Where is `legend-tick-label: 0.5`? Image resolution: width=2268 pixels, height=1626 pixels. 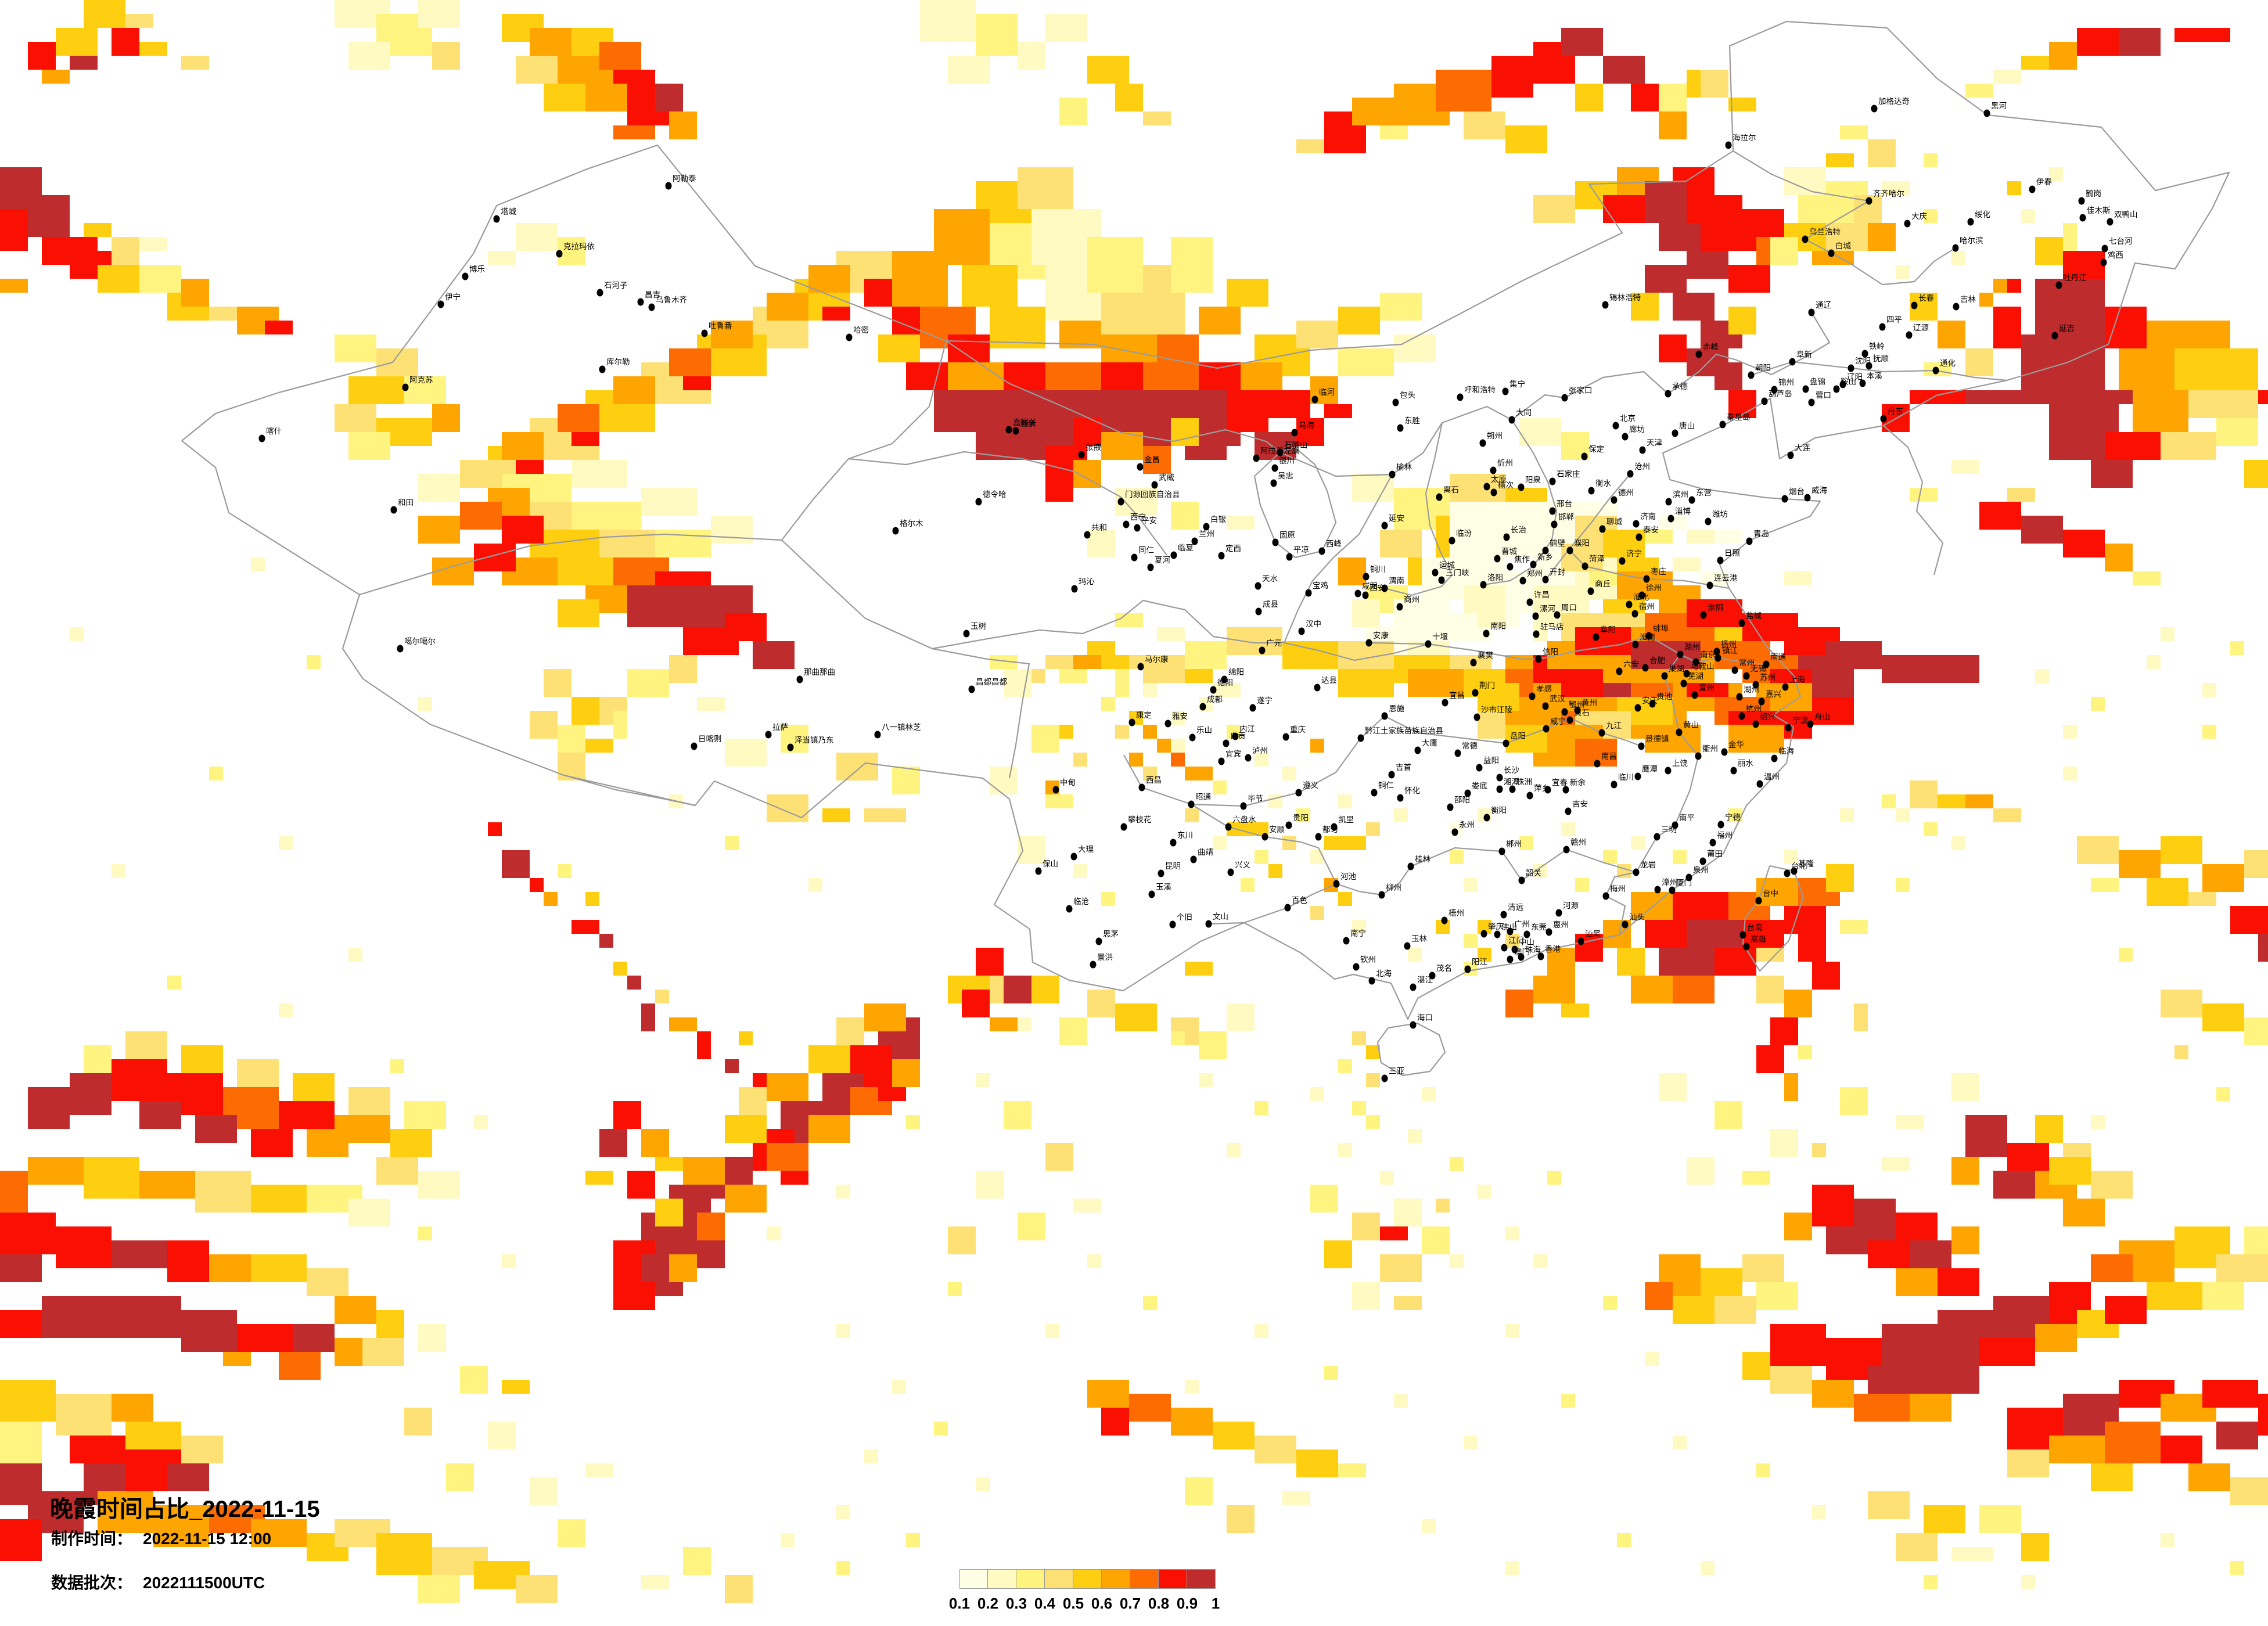
legend-tick-label: 0.5 is located at coordinates (1073, 1603).